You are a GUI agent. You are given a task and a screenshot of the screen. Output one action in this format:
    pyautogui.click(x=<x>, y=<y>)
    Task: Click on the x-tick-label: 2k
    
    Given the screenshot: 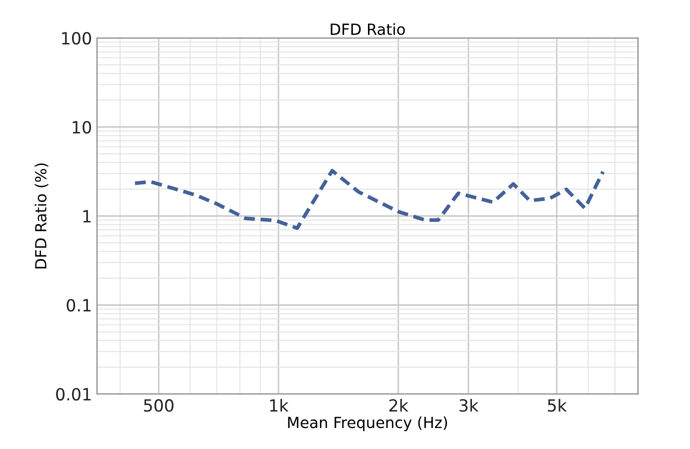 What is the action you would take?
    pyautogui.click(x=398, y=405)
    